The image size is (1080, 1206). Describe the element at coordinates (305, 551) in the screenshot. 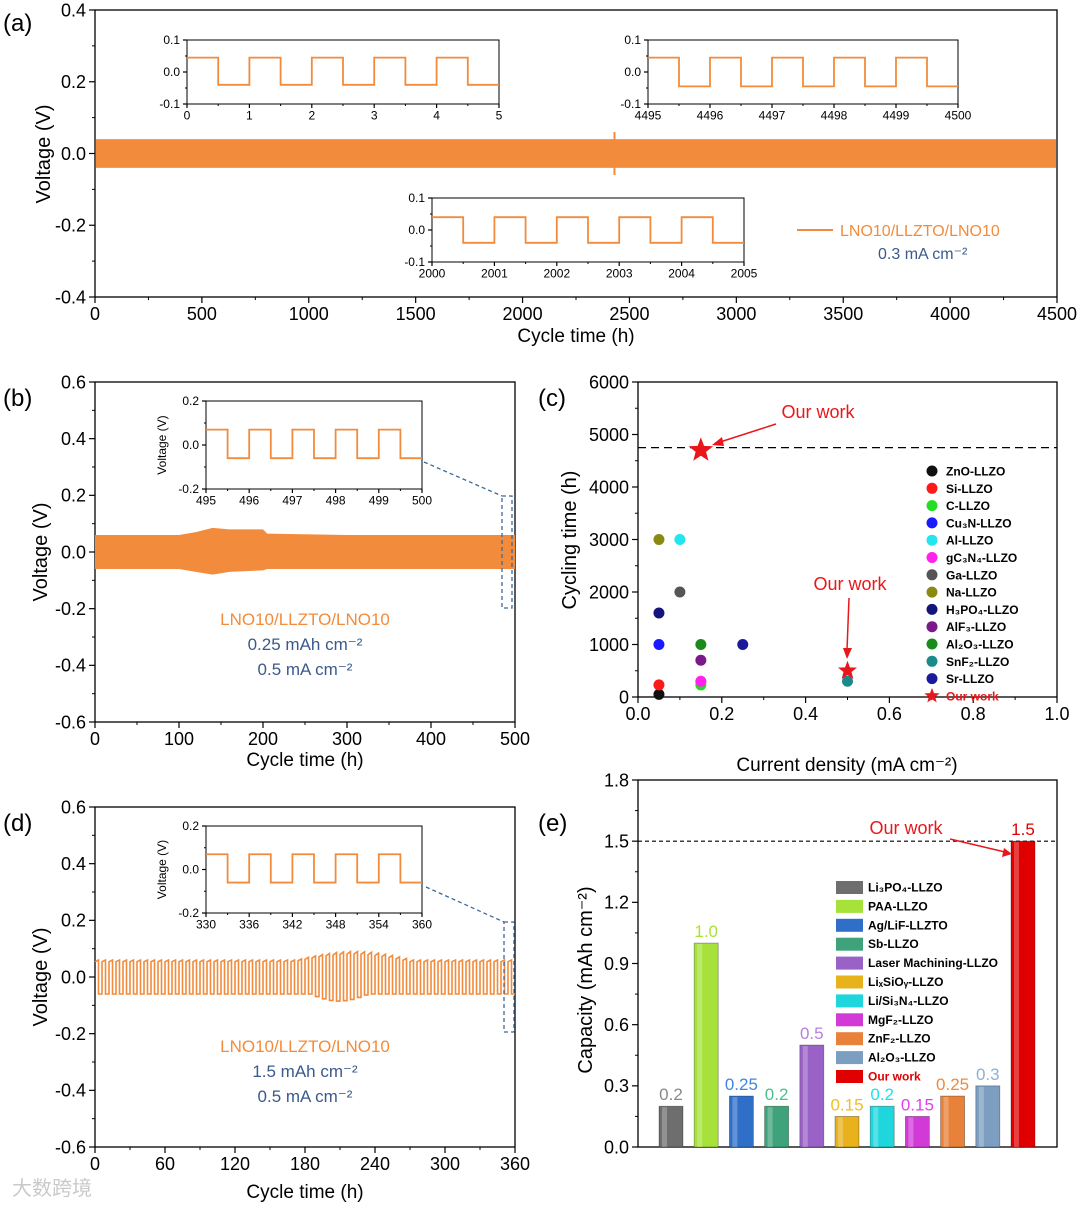

I see `voltage-band` at that location.